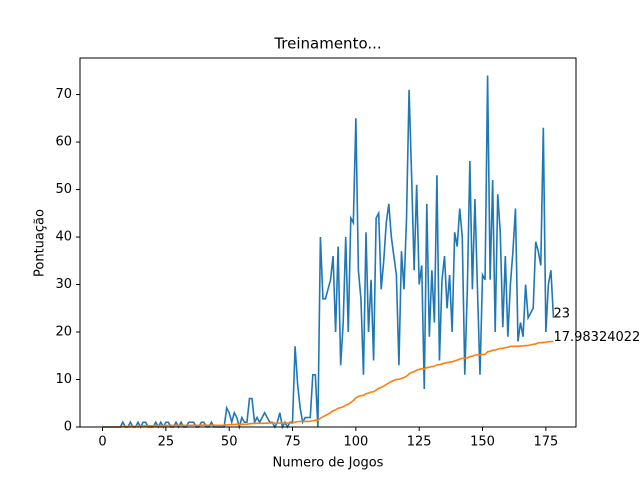  What do you see at coordinates (419, 442) in the screenshot?
I see `x-tick-label: 125` at bounding box center [419, 442].